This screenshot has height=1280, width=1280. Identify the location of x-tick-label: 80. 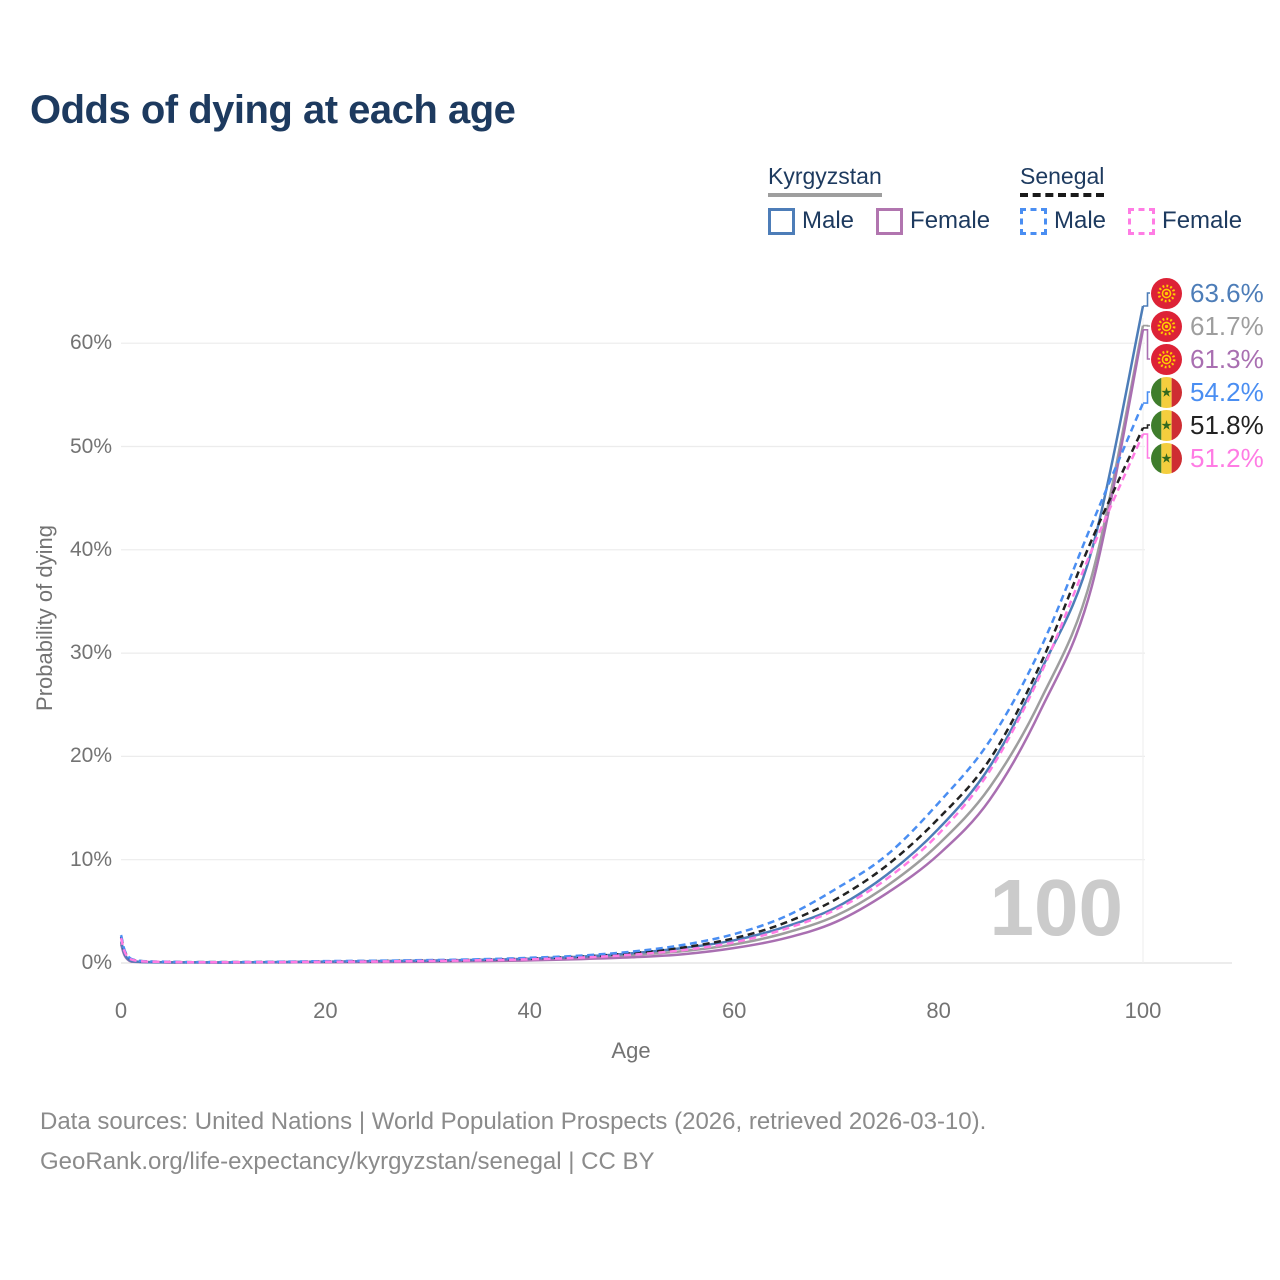
(938, 1010).